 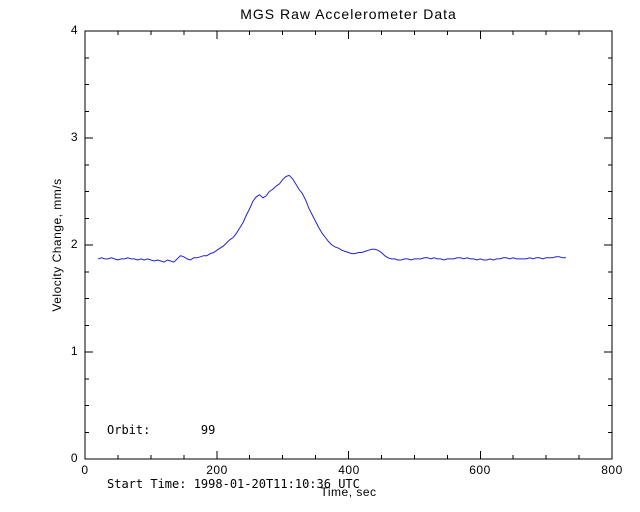 What do you see at coordinates (217, 470) in the screenshot?
I see `x-tick-label: 200` at bounding box center [217, 470].